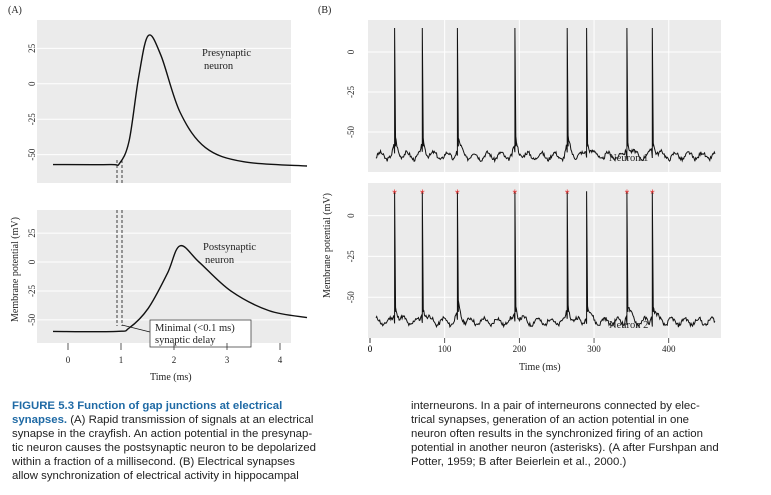 This screenshot has width=771, height=495. I want to click on a-xtick-label: 4, so click(280, 360).